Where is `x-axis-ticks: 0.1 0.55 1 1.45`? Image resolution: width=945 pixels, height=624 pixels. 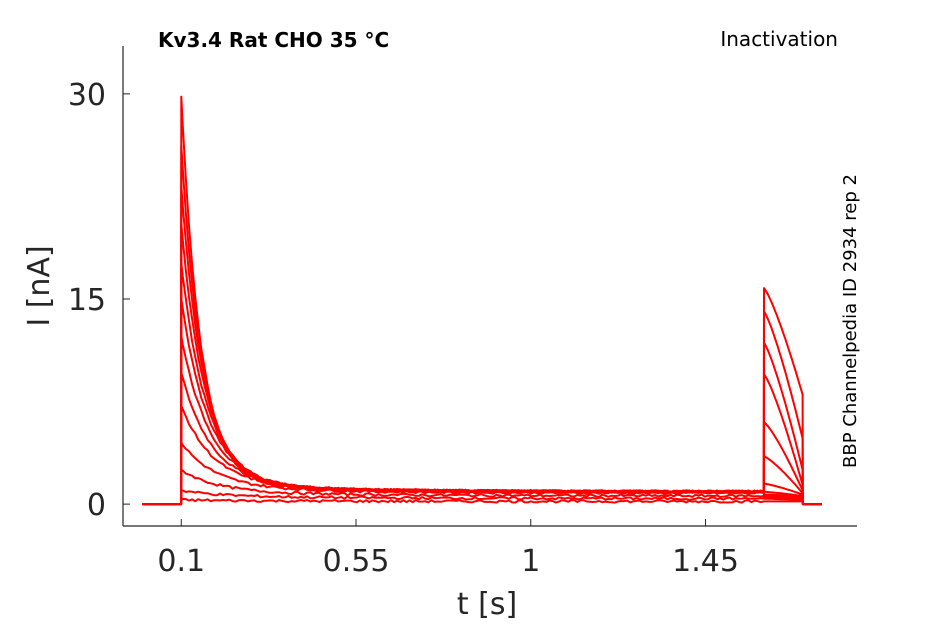 x-axis-ticks: 0.1 0.55 1 1.45 is located at coordinates (448, 549).